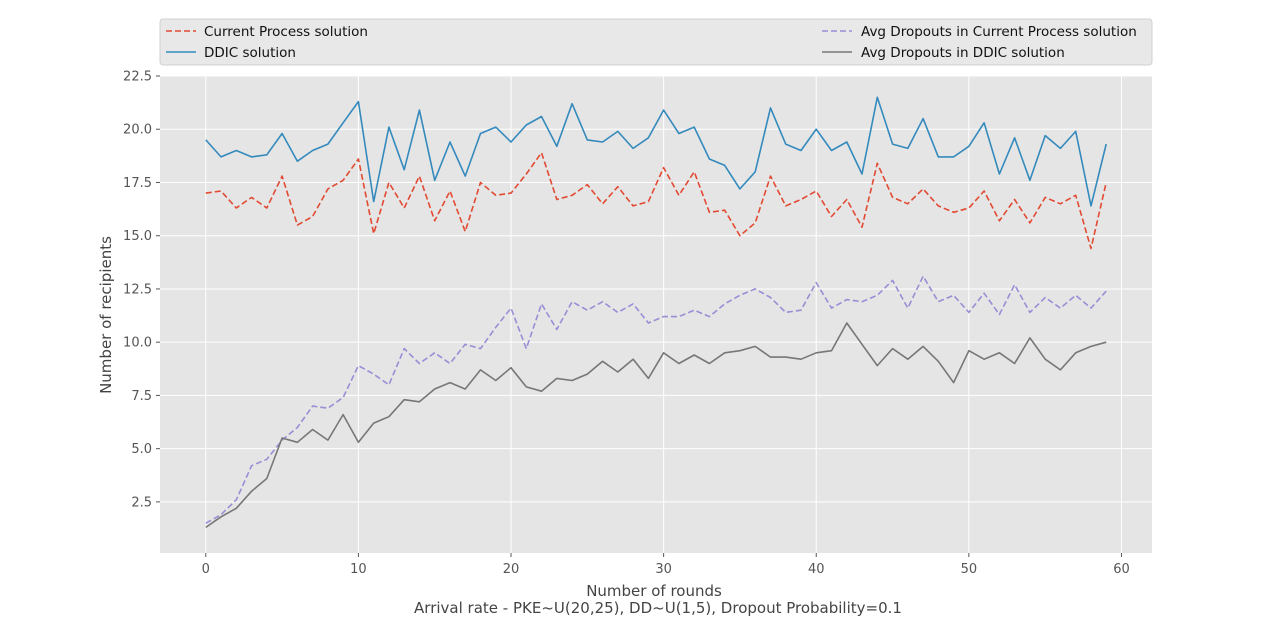 The width and height of the screenshot is (1280, 623). Describe the element at coordinates (969, 569) in the screenshot. I see `x-tick-label: 50` at that location.